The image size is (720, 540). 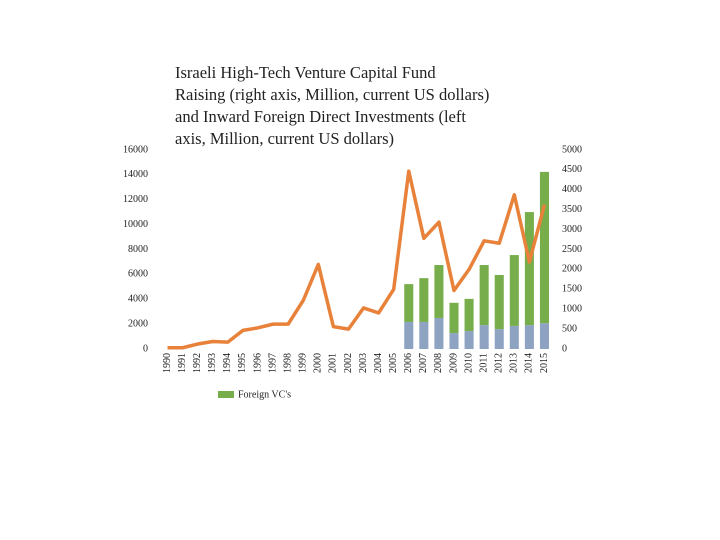 I want to click on y-tick-label: 8000, so click(x=138, y=249).